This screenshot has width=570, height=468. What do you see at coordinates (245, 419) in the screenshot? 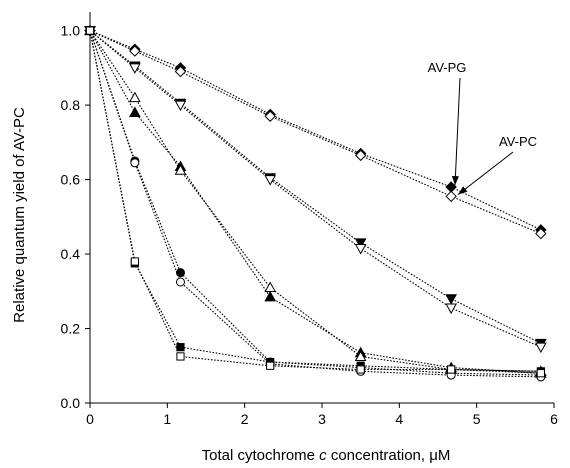
I see `x-tick-label: 2` at bounding box center [245, 419].